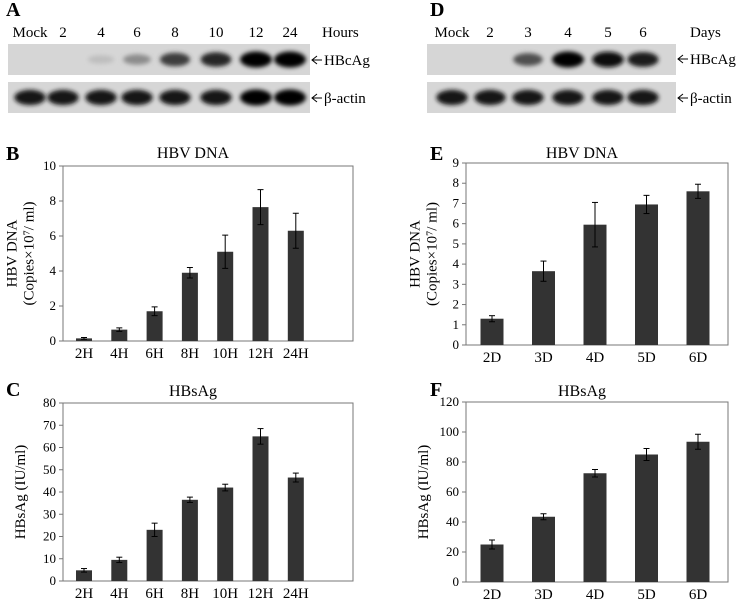 The height and width of the screenshot is (599, 750). Describe the element at coordinates (436, 154) in the screenshot. I see `panel-letter: E` at that location.